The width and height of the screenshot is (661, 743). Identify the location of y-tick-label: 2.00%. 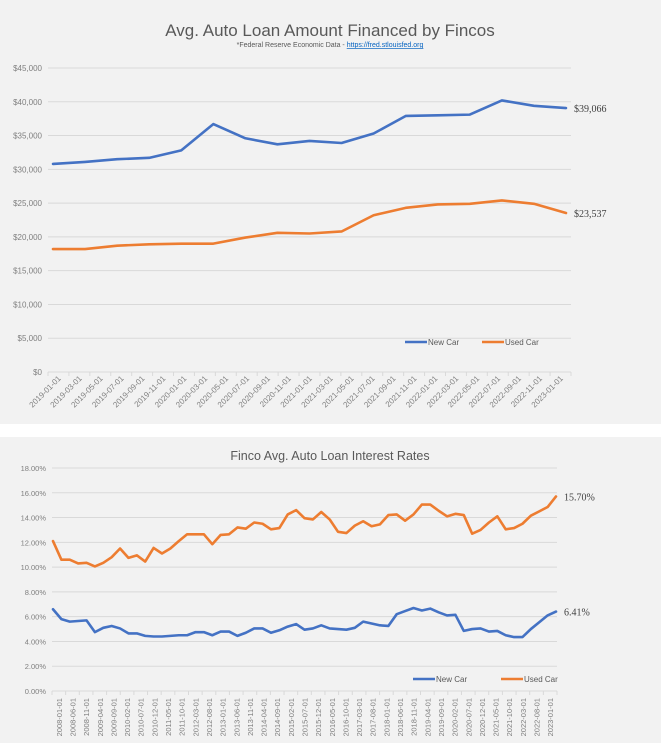
(36, 666).